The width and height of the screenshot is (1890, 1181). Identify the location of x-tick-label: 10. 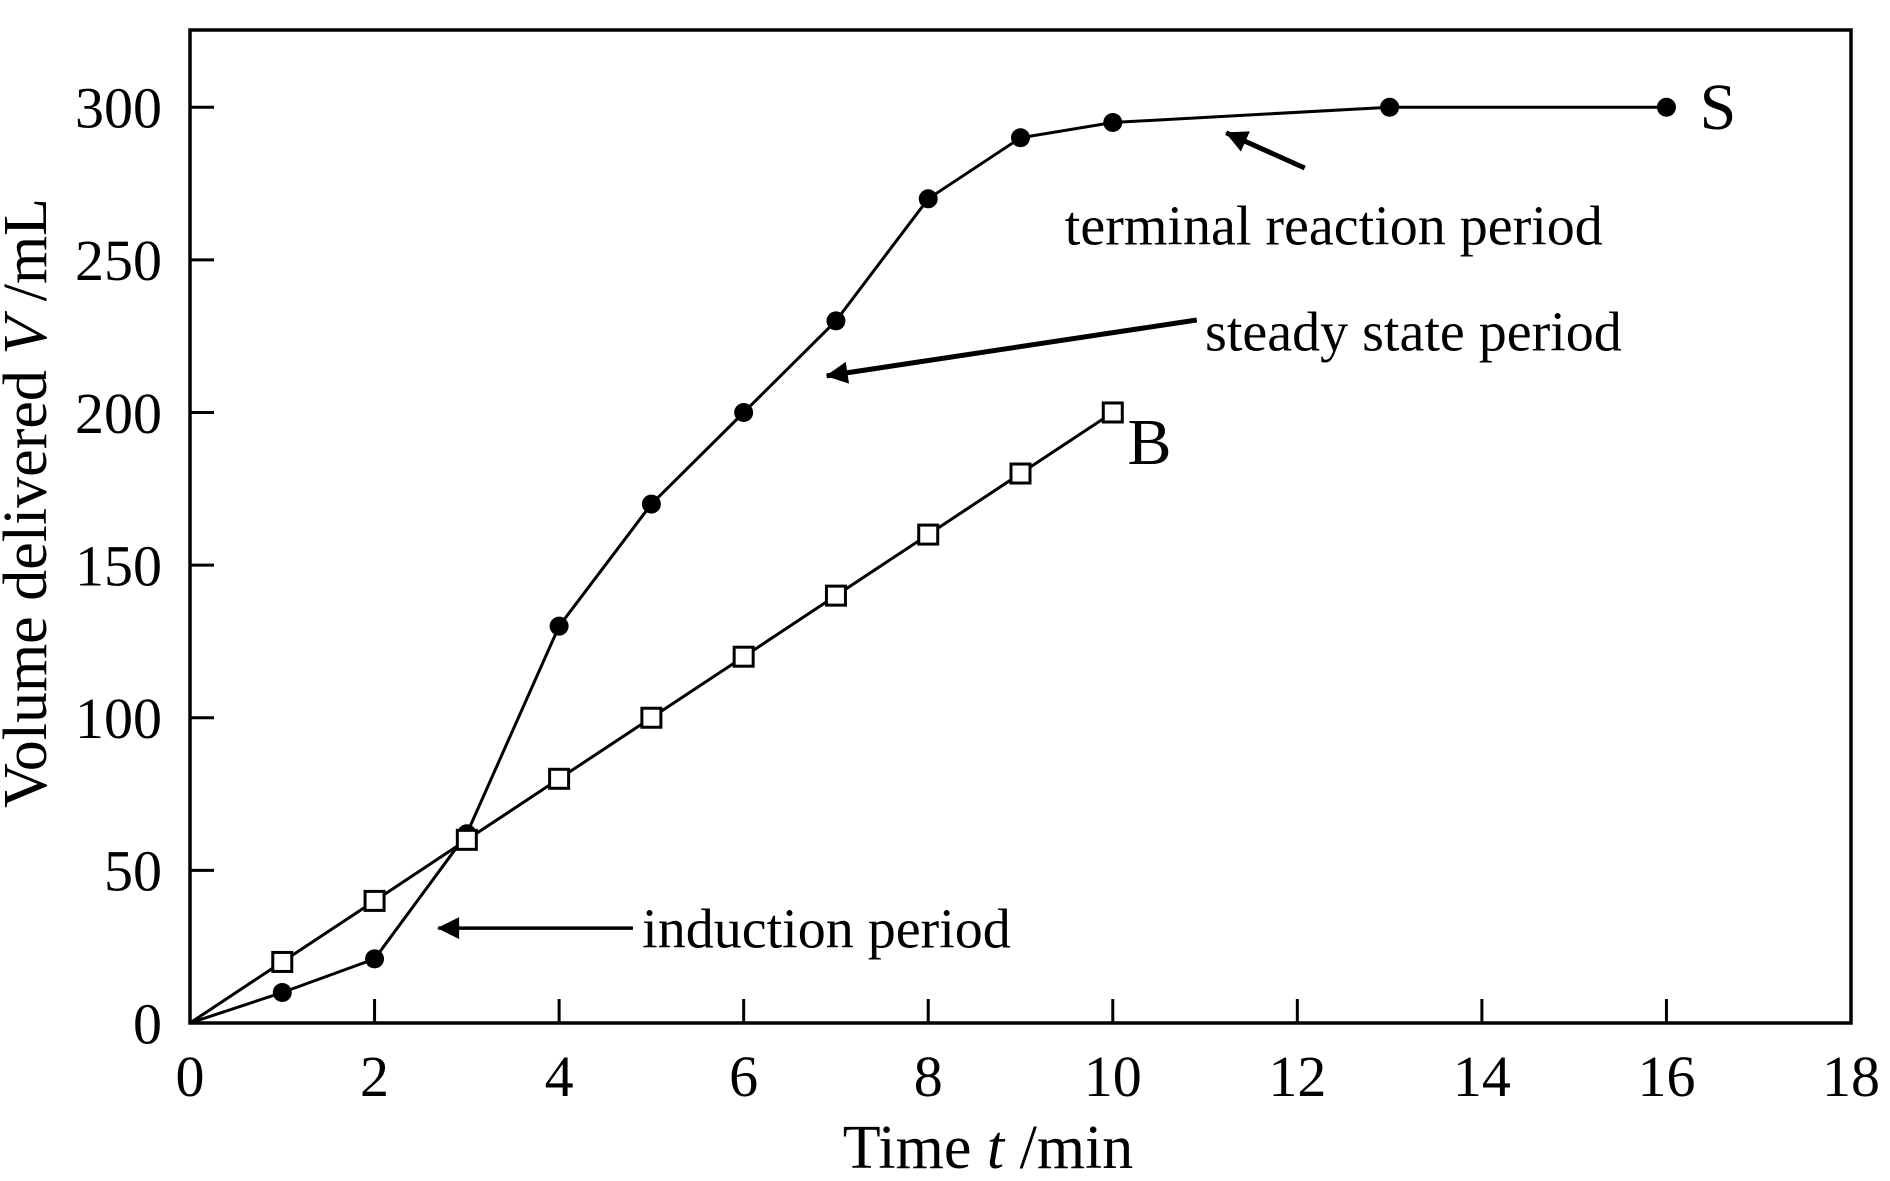
(1113, 1076).